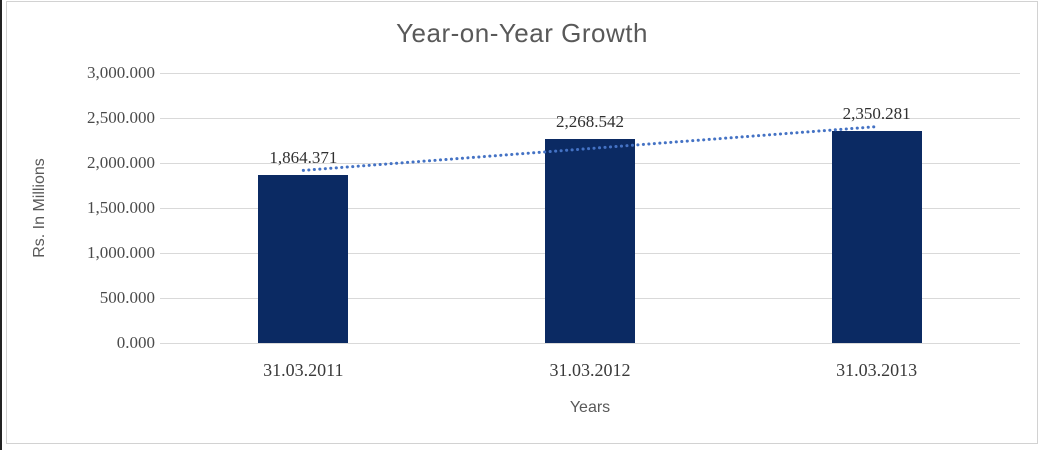 Image resolution: width=1042 pixels, height=450 pixels. Describe the element at coordinates (876, 114) in the screenshot. I see `data-label: 2,350.281` at that location.